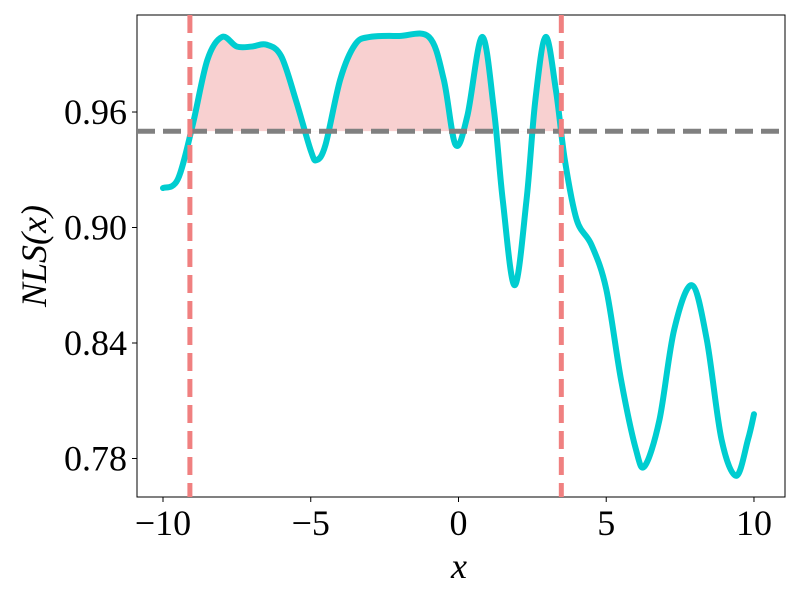 This screenshot has height=600, width=800. I want to click on y-tick-label: 0.90, so click(95, 228).